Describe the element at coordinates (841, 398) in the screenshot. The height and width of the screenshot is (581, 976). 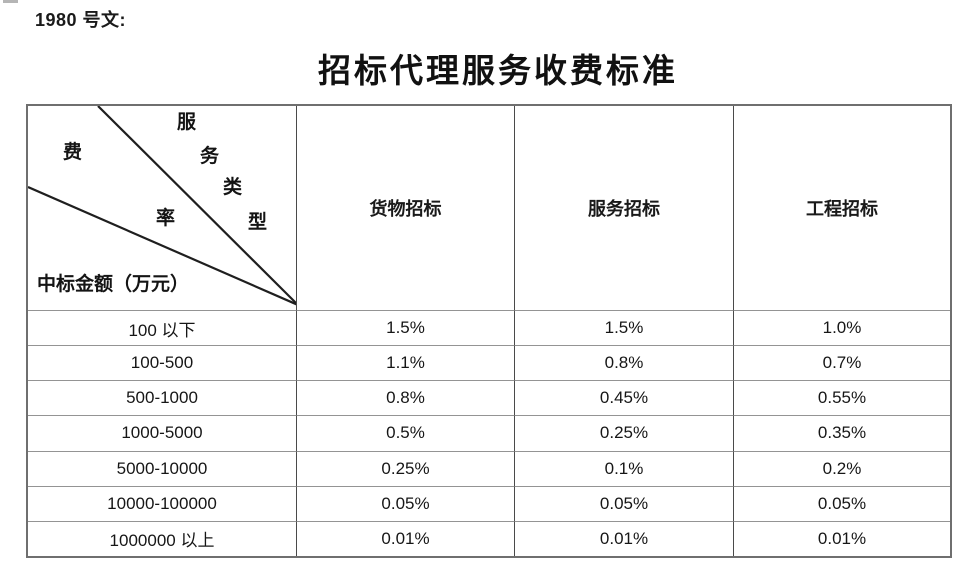
I see `rate-cell: 0.55%` at that location.